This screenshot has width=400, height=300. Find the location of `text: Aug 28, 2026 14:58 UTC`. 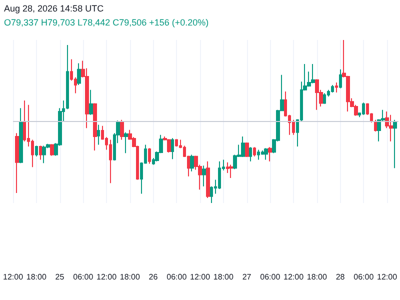

text: Aug 28, 2026 14:58 UTC is located at coordinates (54, 9).